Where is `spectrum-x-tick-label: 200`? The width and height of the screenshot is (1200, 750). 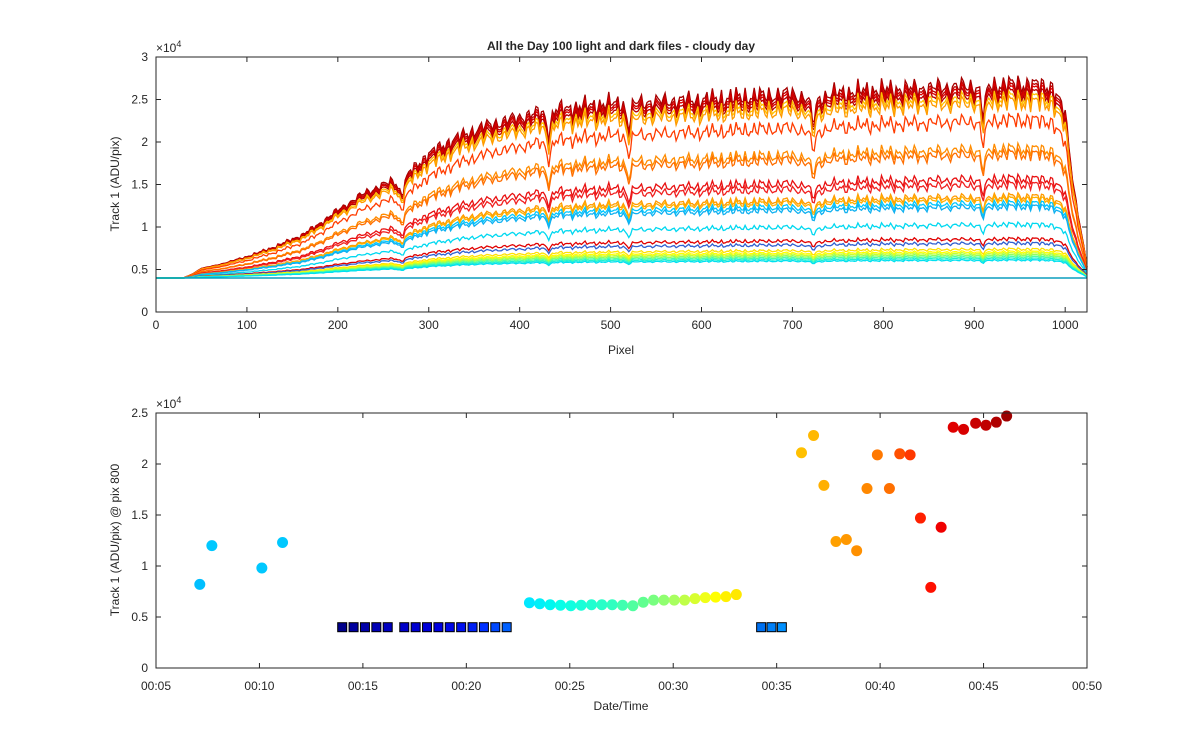
spectrum-x-tick-label: 200 is located at coordinates (338, 325).